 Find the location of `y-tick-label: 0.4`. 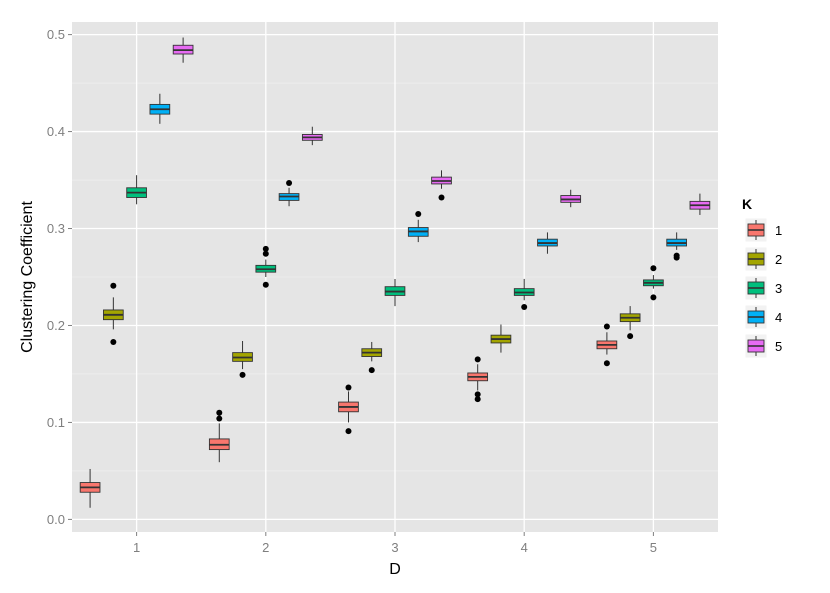

y-tick-label: 0.4 is located at coordinates (56, 131).